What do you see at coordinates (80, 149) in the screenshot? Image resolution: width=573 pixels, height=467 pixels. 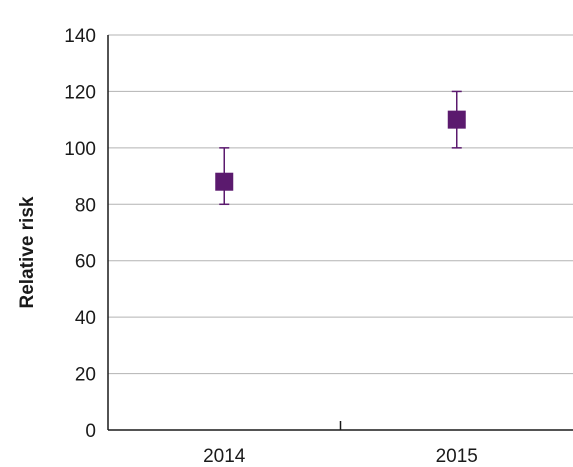 I see `y-tick-label: 100` at bounding box center [80, 149].